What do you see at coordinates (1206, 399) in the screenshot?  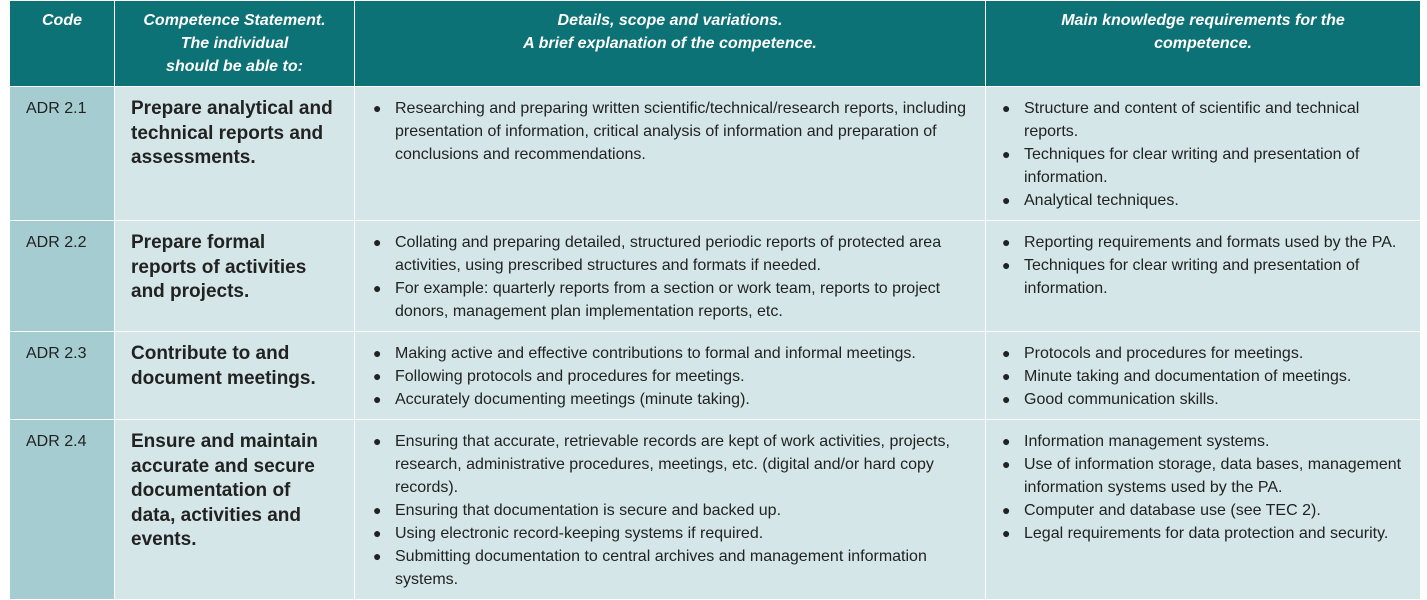 I see `bullet-item: Good communication skills.` at bounding box center [1206, 399].